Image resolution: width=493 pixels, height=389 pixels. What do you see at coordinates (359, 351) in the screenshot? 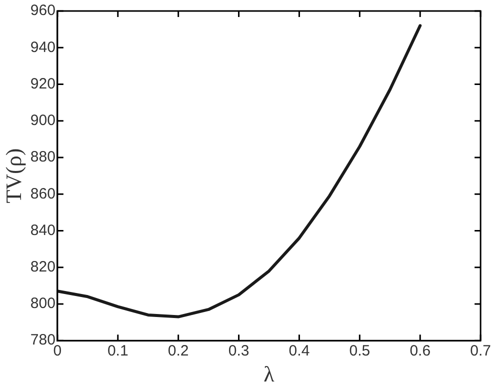
I see `x-tick-label: 0.5` at bounding box center [359, 351].